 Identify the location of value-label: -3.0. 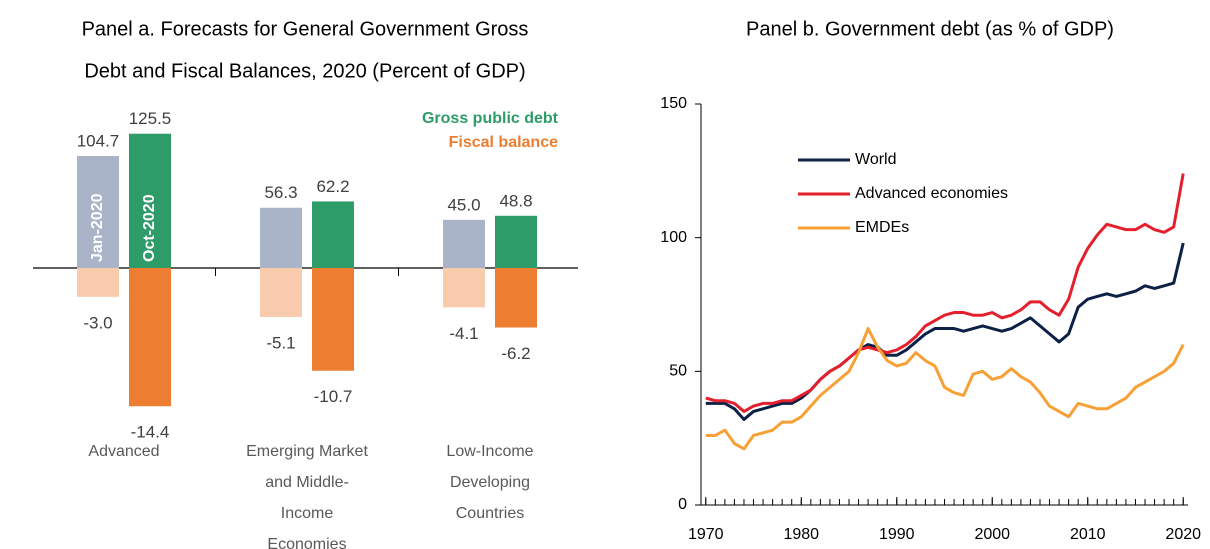
(97, 322).